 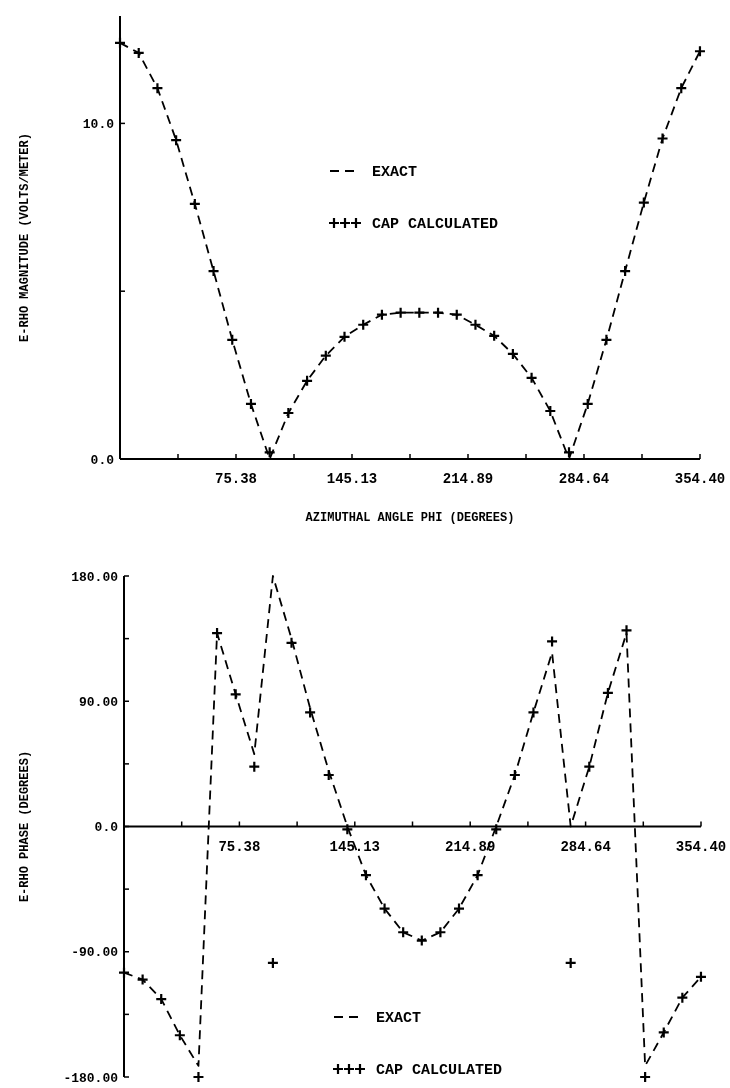 I want to click on x-axis-title: AZIMUTHAL ANGLE PHI (DEGREES), so click(x=410, y=518).